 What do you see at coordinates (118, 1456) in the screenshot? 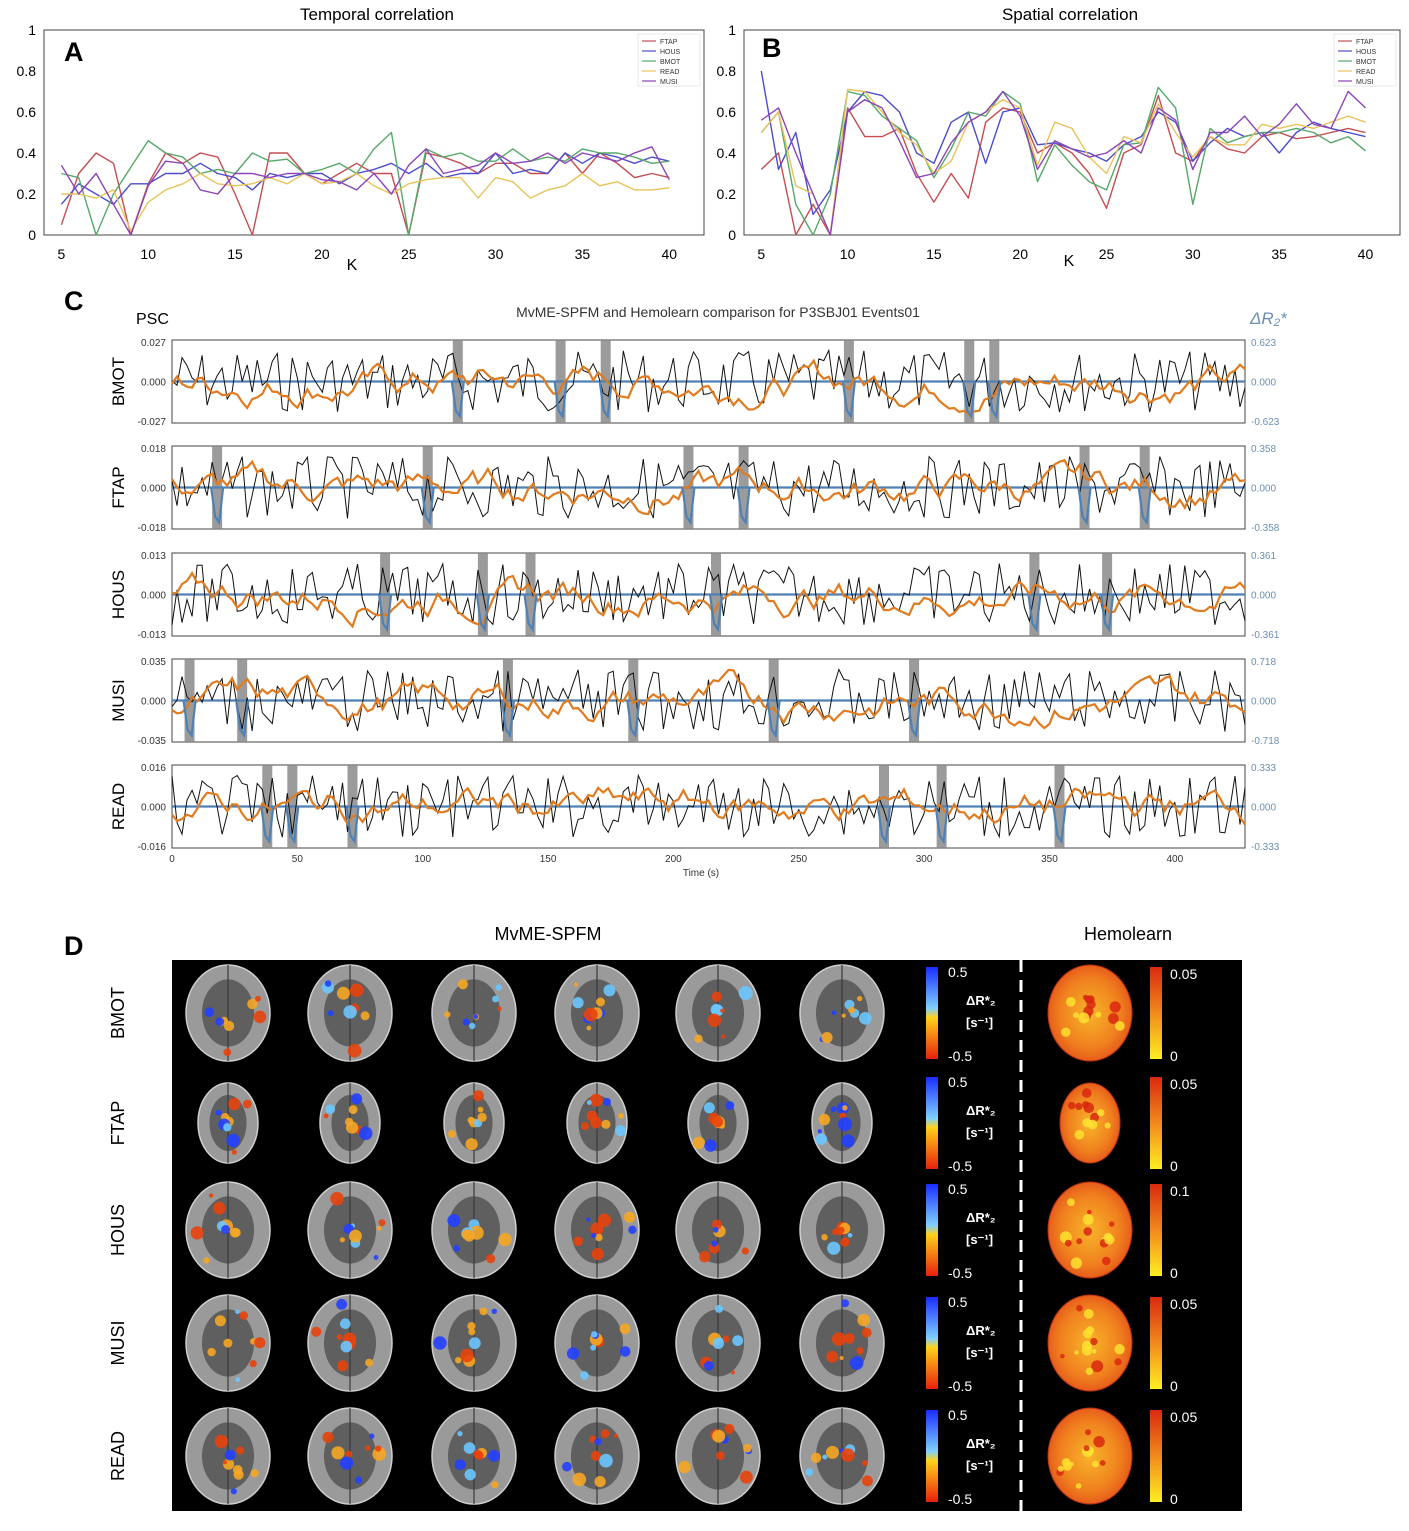
I see `brain-row-label: READ` at bounding box center [118, 1456].